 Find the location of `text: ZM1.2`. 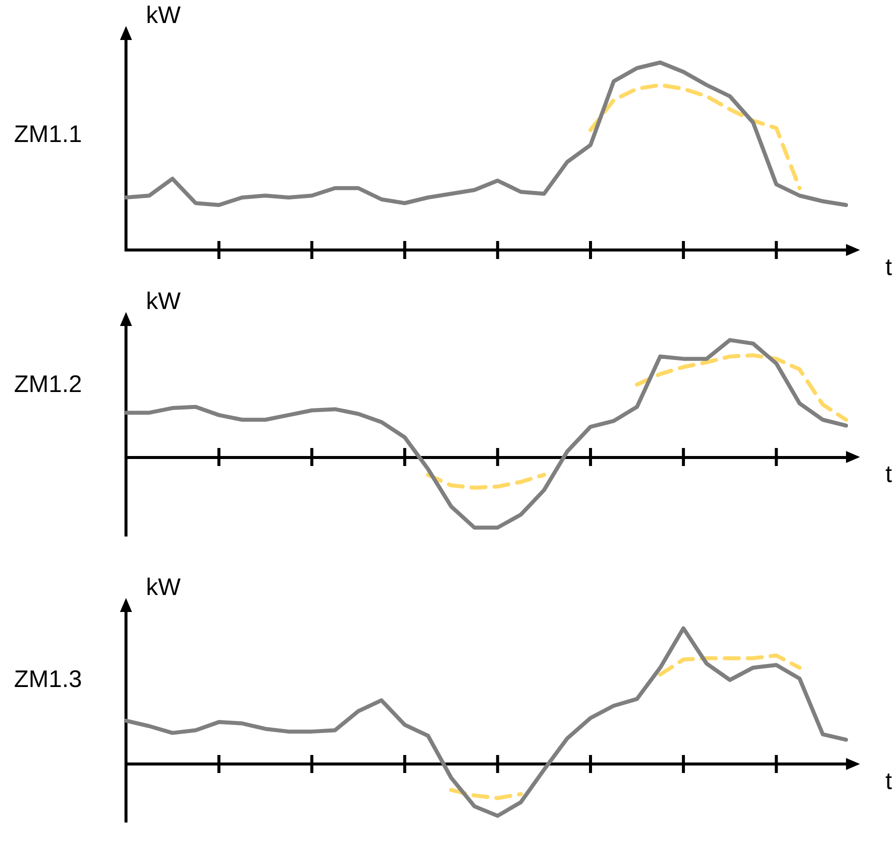

text: ZM1.2 is located at coordinates (48, 385).